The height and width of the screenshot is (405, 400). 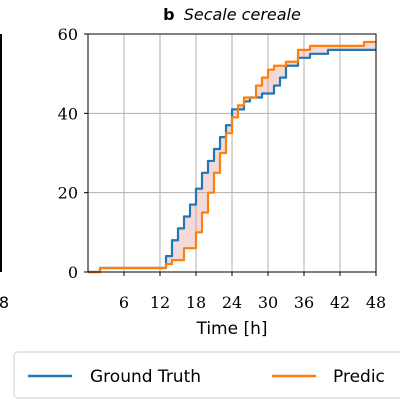 What do you see at coordinates (232, 302) in the screenshot?
I see `x-tick-label: 24` at bounding box center [232, 302].